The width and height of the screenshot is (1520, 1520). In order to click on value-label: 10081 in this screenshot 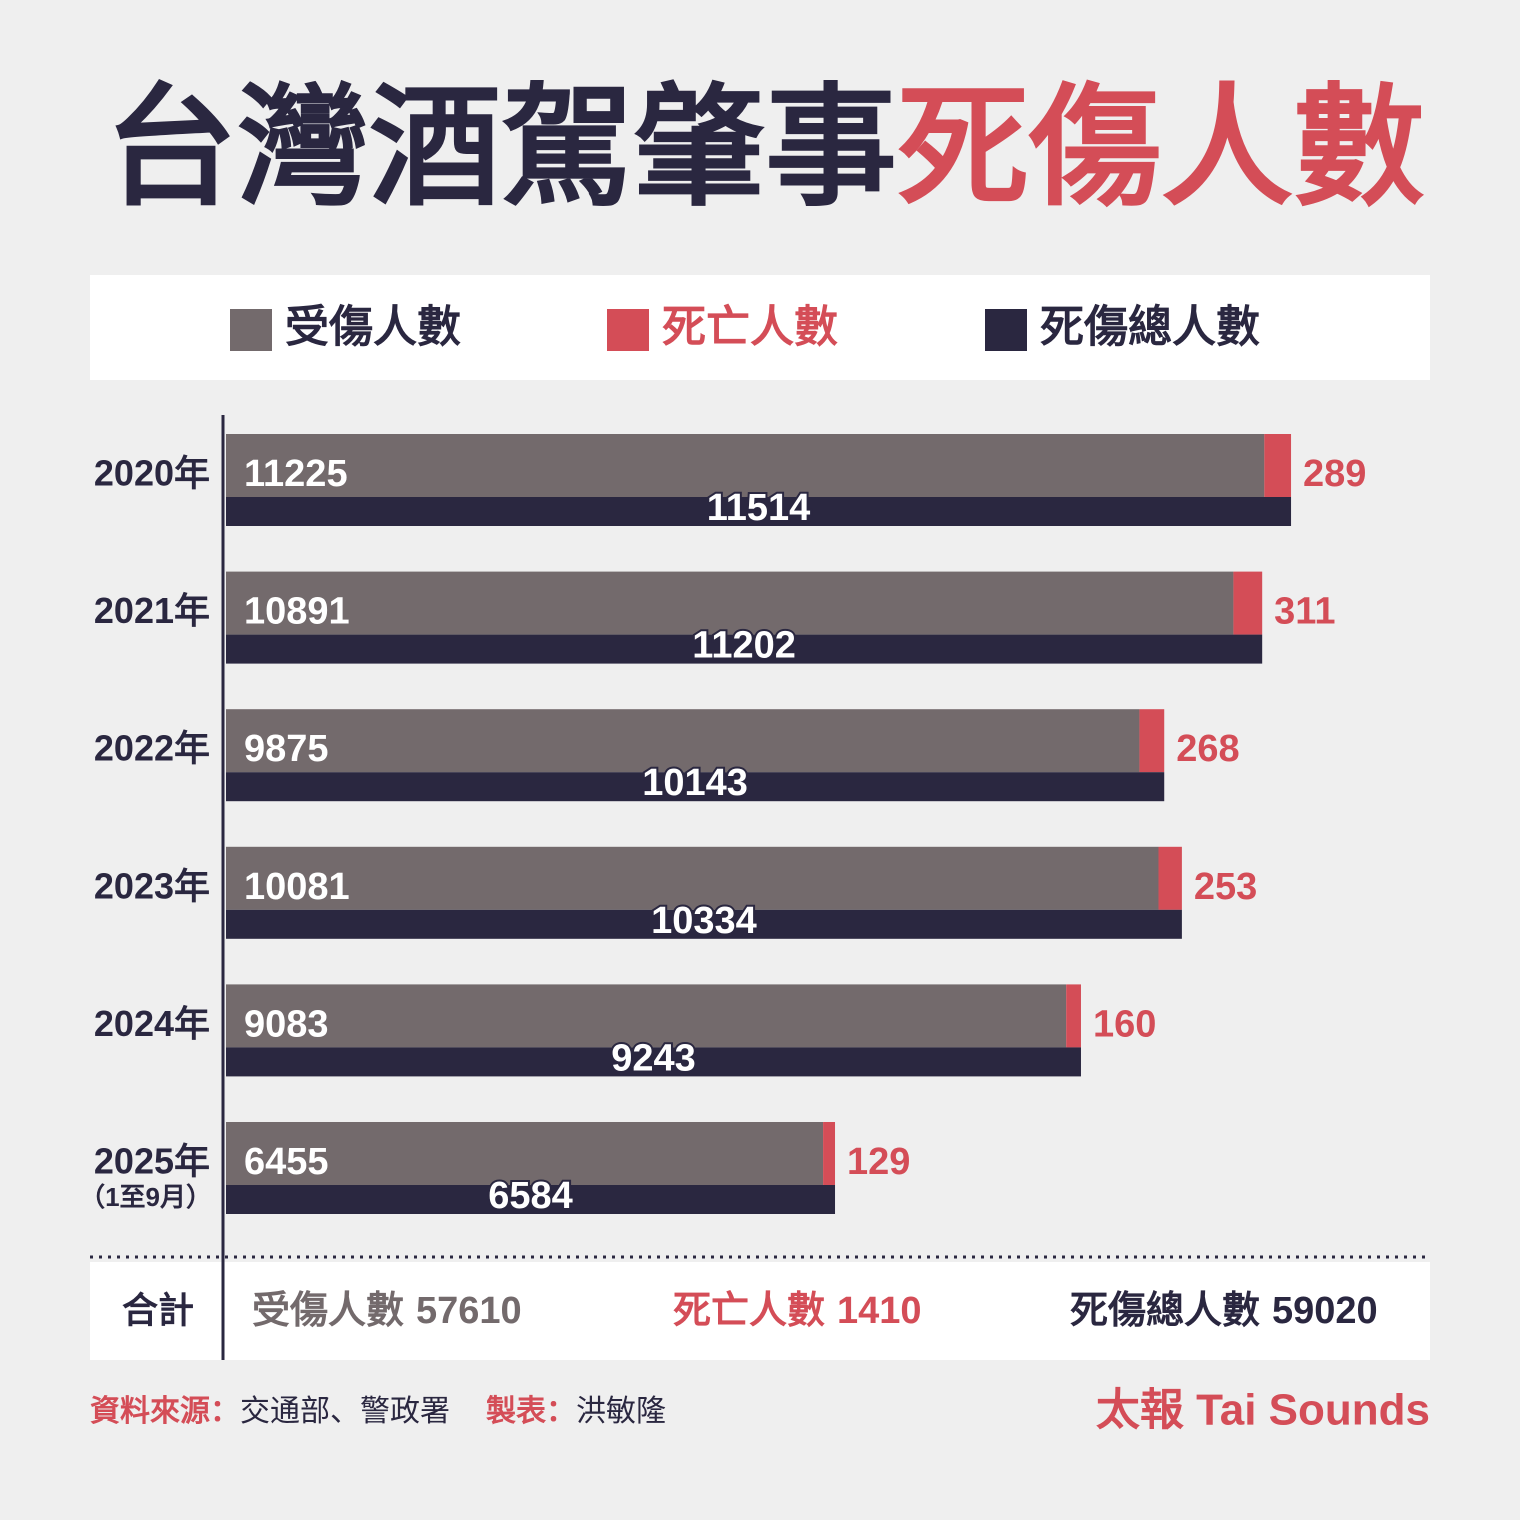, I will do `click(297, 887)`.